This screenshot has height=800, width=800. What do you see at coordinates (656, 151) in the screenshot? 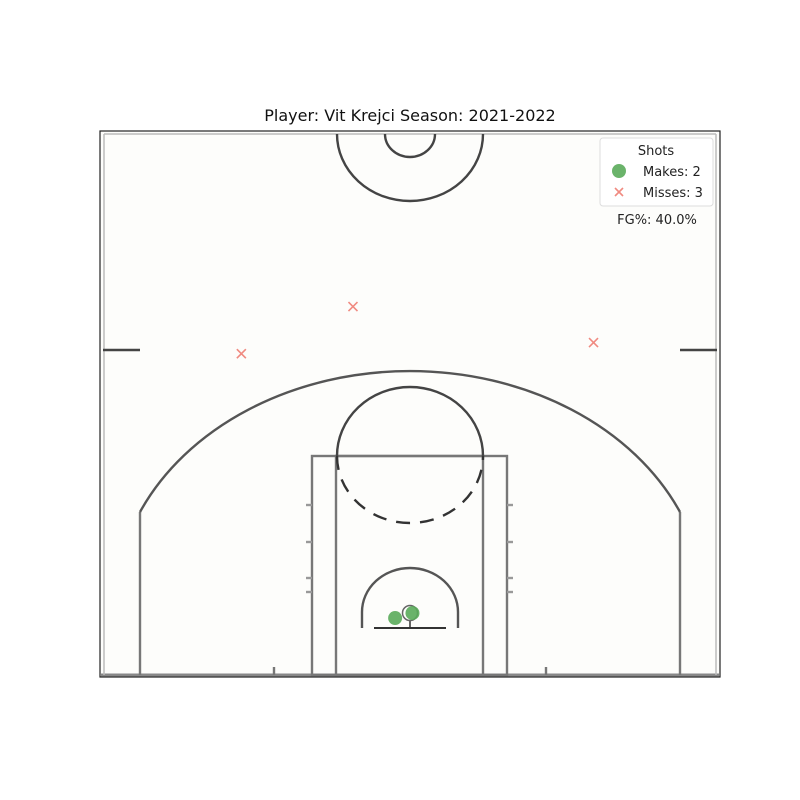
I see `legend-title: Shots` at bounding box center [656, 151].